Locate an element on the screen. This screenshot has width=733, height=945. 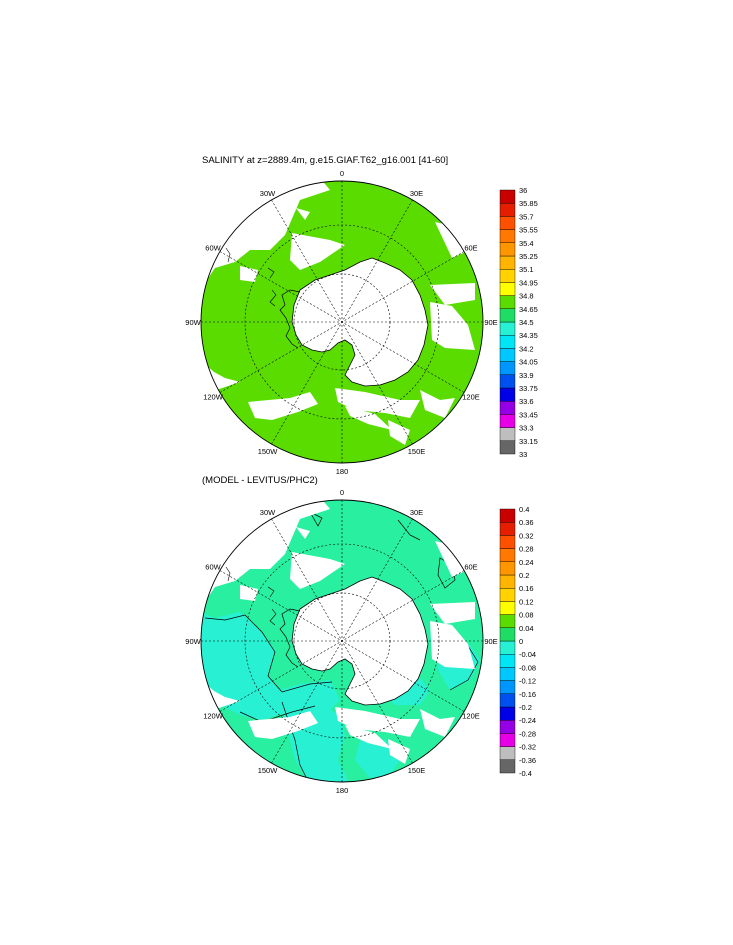
colorbar-label: 0.2 is located at coordinates (524, 575).